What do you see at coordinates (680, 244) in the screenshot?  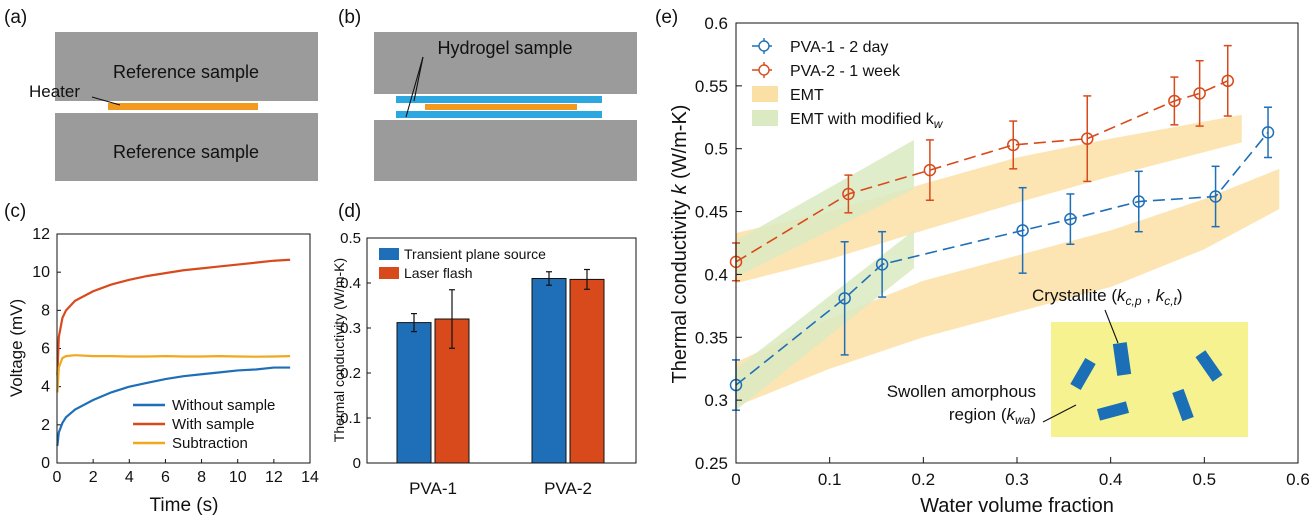 I see `panel-e-y-axis-label: Thermal conductivity k (W/m-K)` at bounding box center [680, 244].